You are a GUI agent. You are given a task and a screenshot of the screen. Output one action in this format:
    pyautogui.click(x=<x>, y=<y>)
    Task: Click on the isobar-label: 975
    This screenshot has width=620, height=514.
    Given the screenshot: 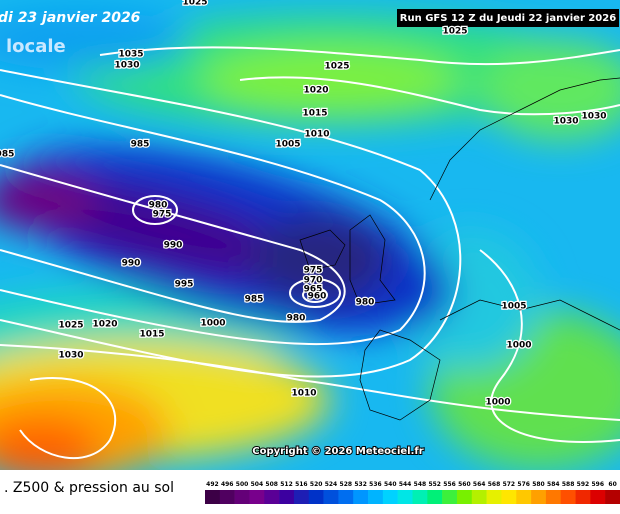 What is the action you would take?
    pyautogui.click(x=162, y=215)
    